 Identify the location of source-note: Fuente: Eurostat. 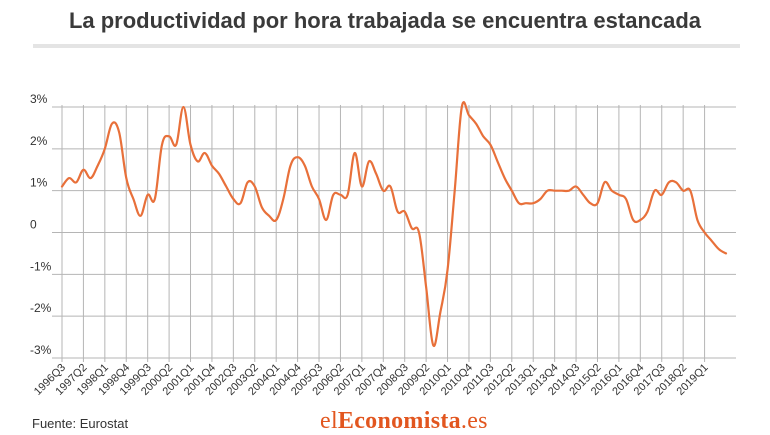
(80, 423).